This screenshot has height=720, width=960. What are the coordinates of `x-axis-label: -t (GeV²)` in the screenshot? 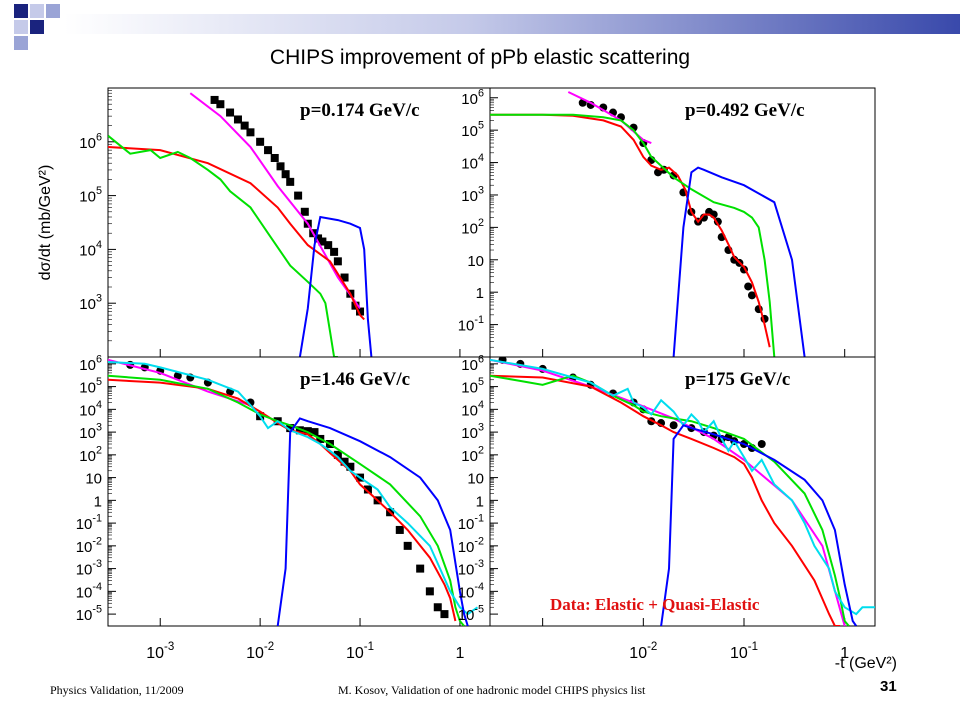 It's located at (866, 663).